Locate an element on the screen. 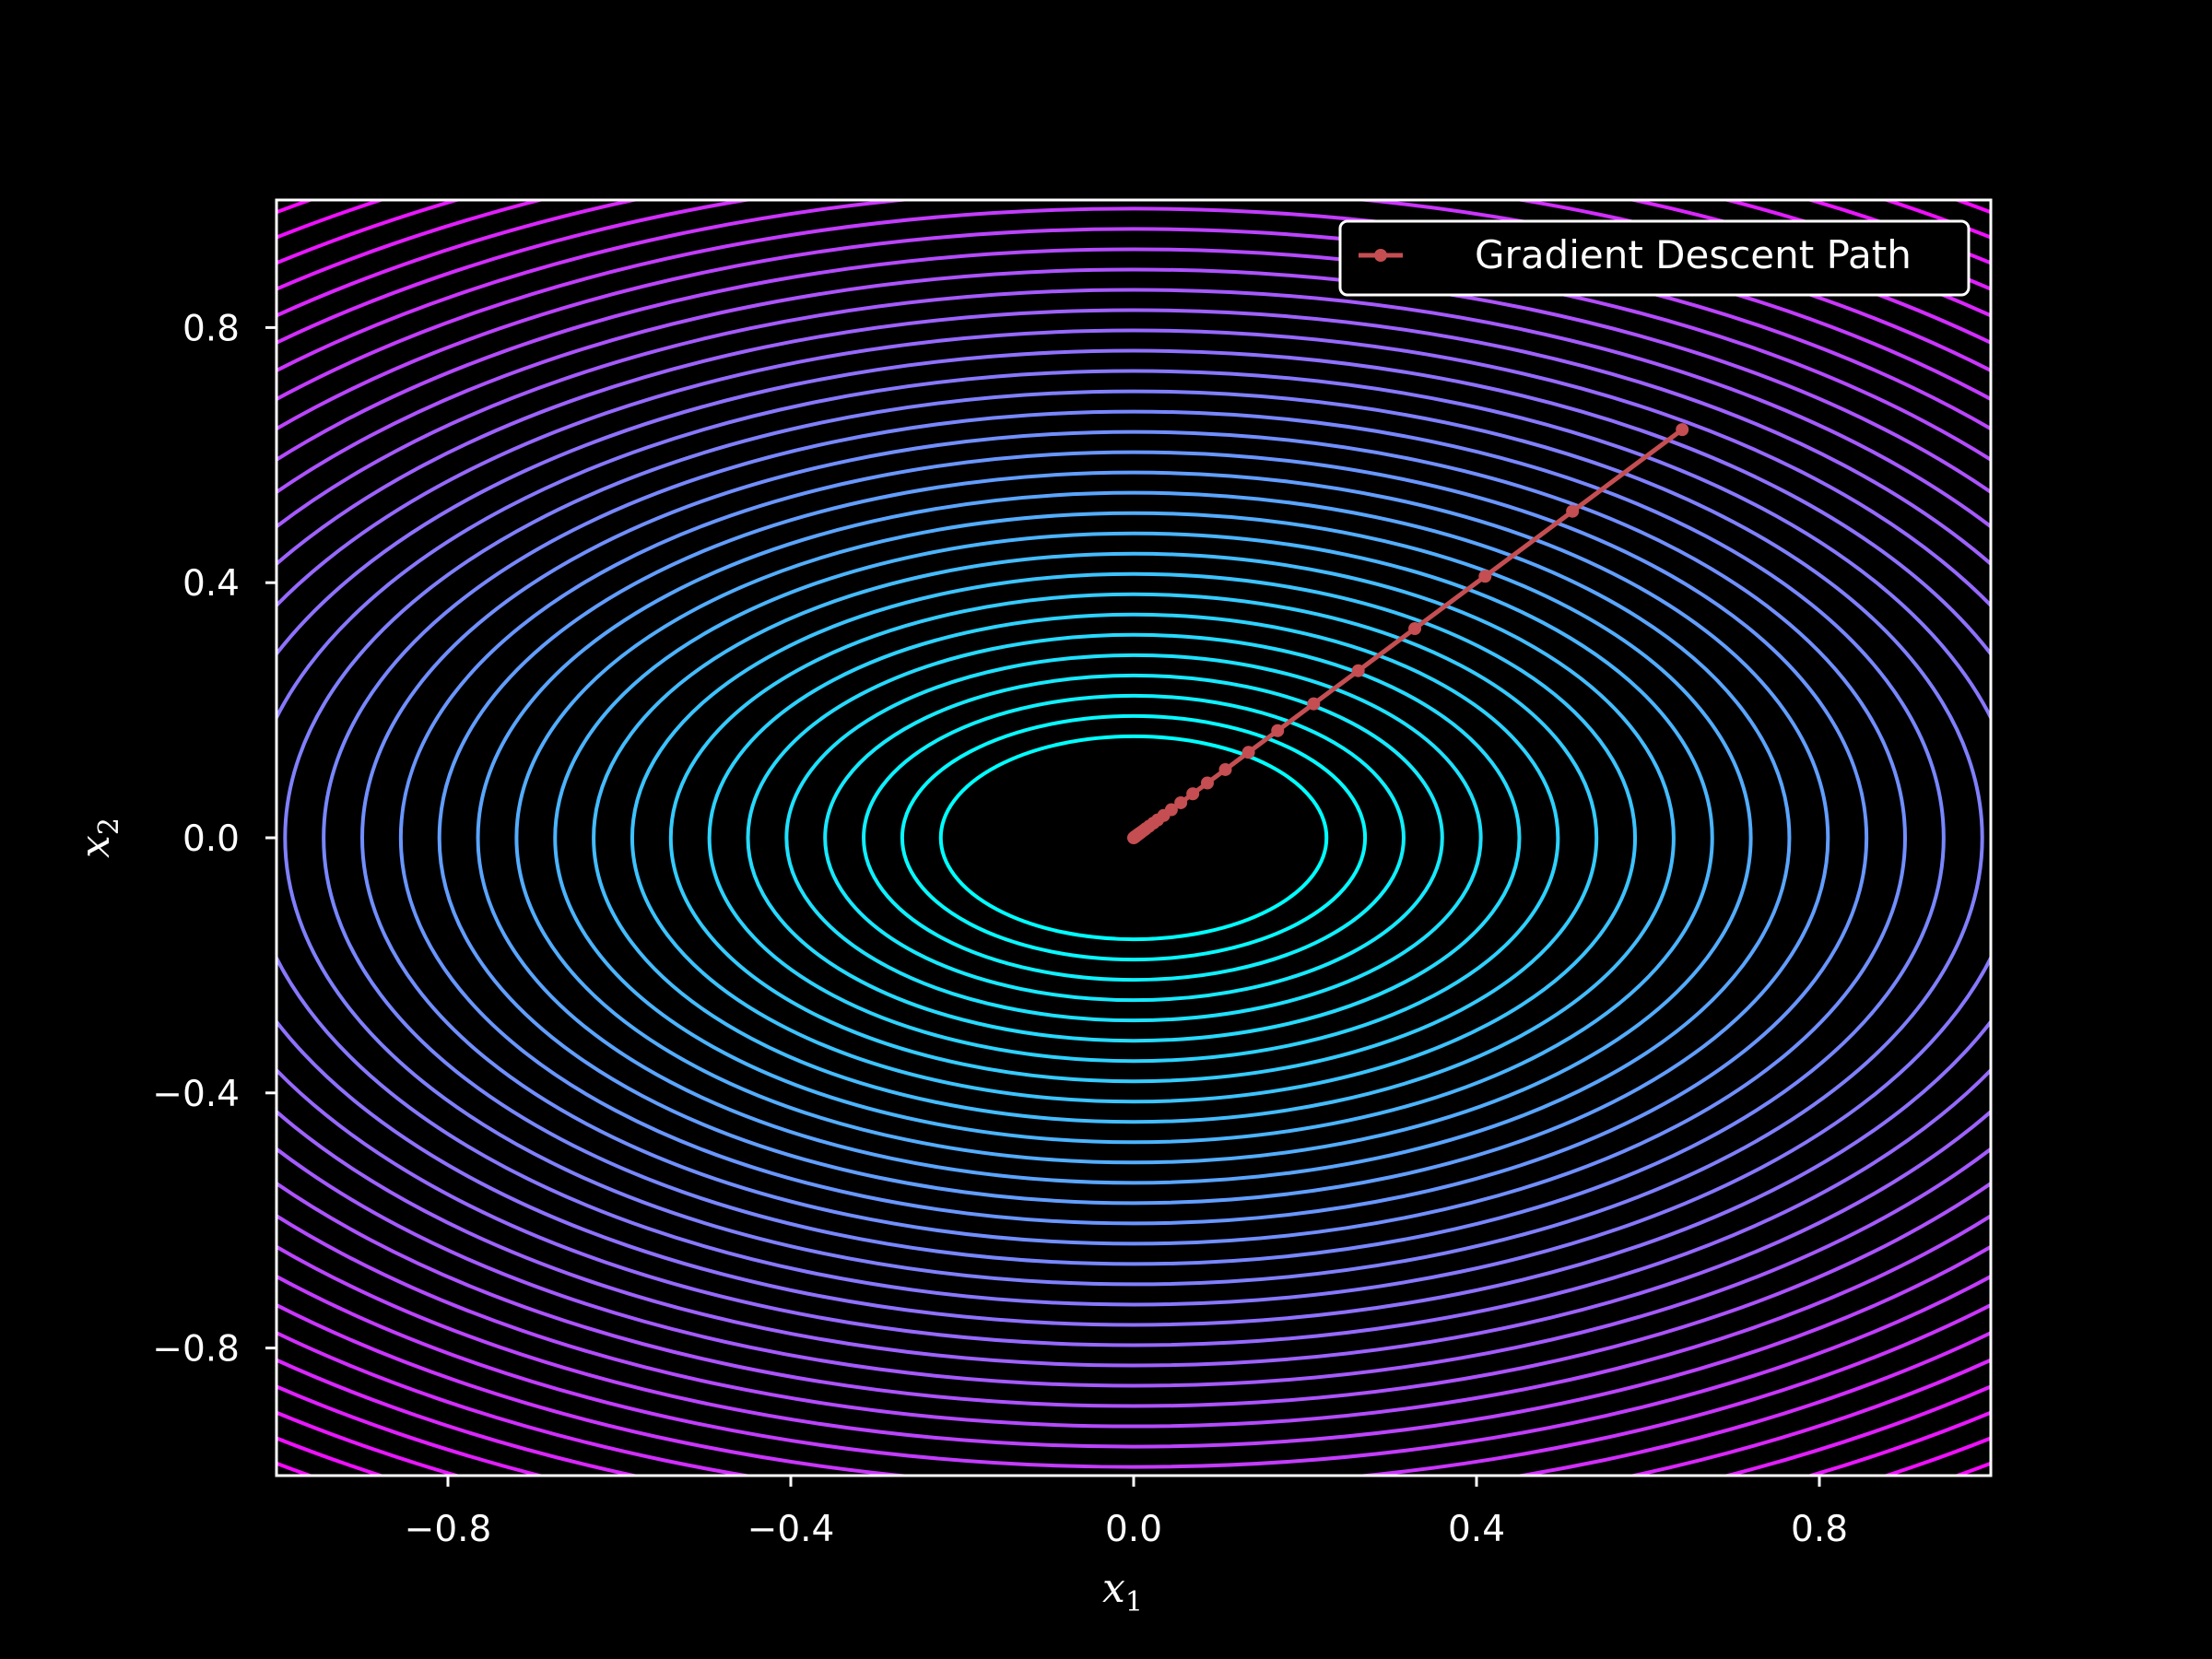  x-tick-label-0: −0.8 is located at coordinates (448, 1529).